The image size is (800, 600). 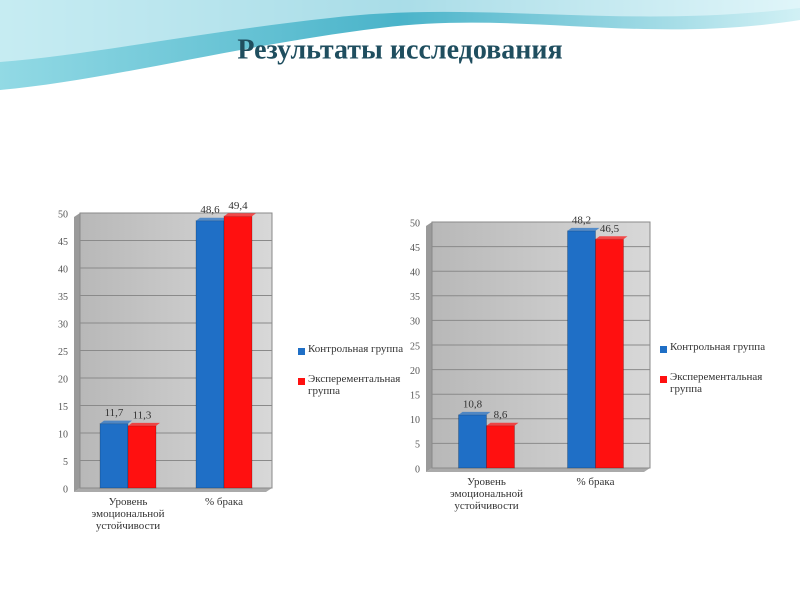 What do you see at coordinates (581, 220) in the screenshot?
I see `value-label: 48,2` at bounding box center [581, 220].